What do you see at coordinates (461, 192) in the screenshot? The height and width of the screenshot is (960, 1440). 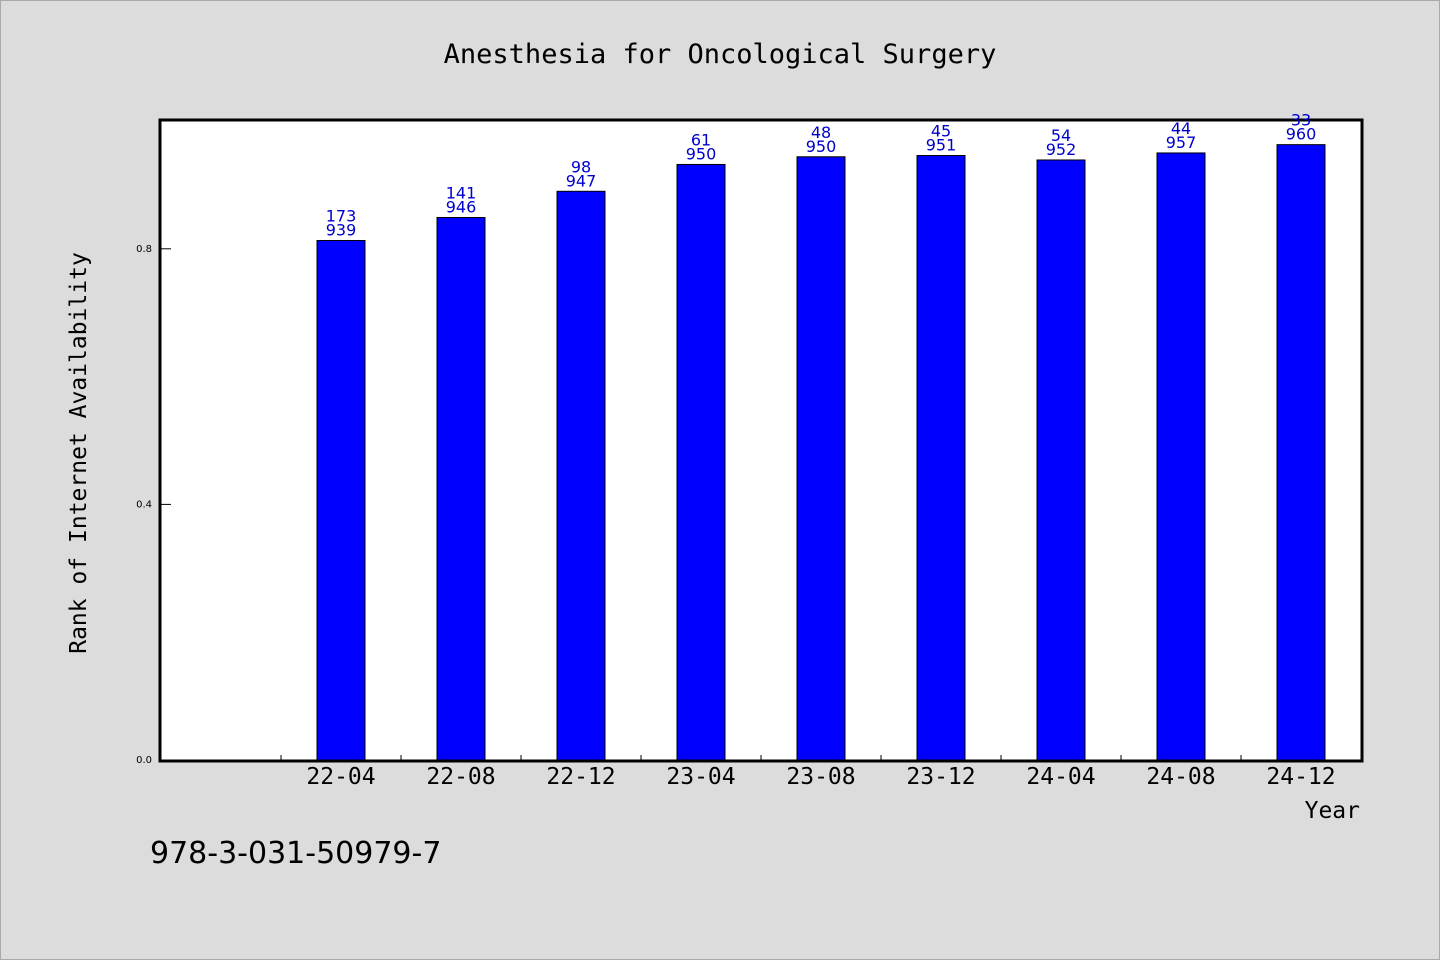 I see `bar-label-top: 141` at bounding box center [461, 192].